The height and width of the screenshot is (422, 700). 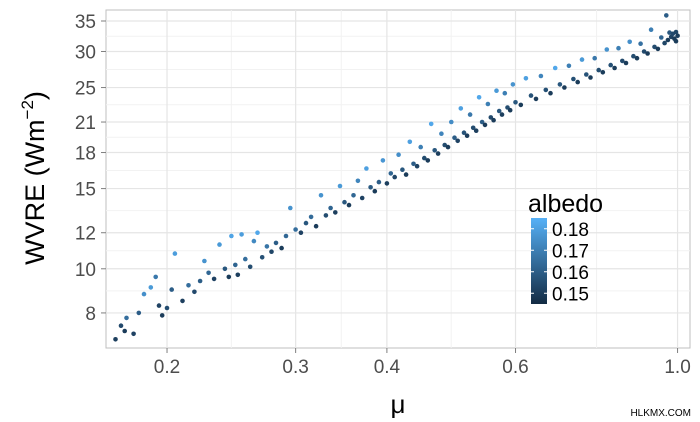 What do you see at coordinates (515, 367) in the screenshot?
I see `x-tick-label: 0.6` at bounding box center [515, 367].